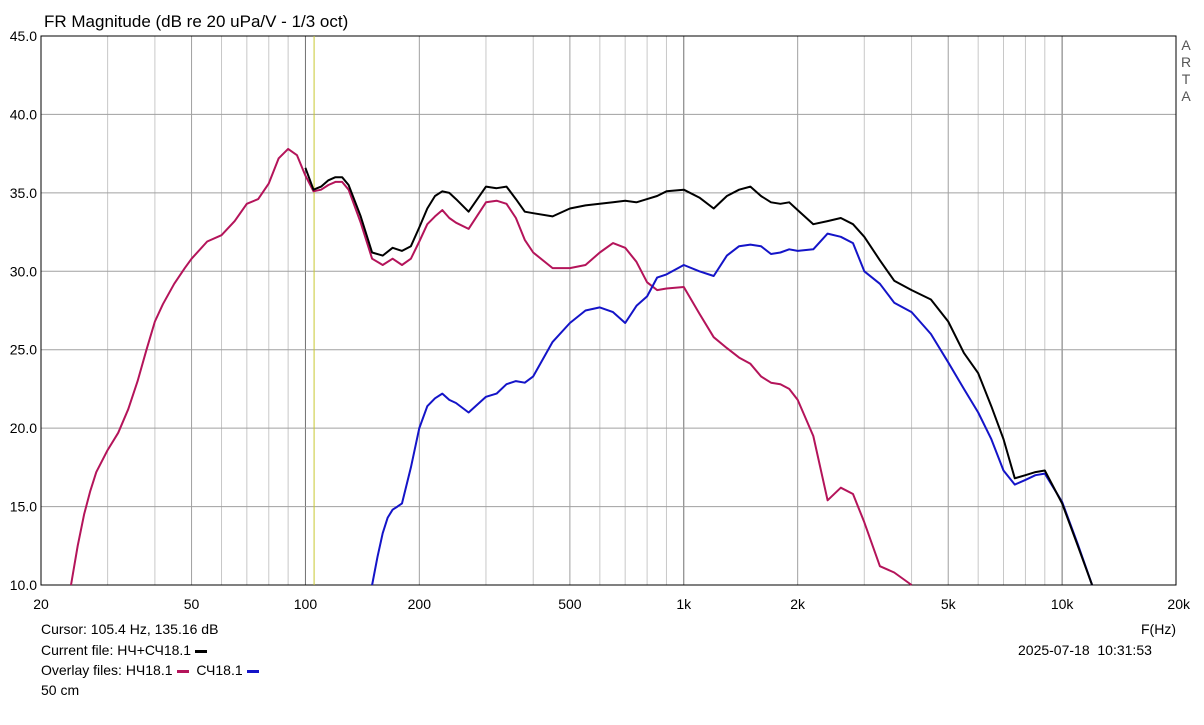  I want to click on y-tick-label: 15.0, so click(23, 507).